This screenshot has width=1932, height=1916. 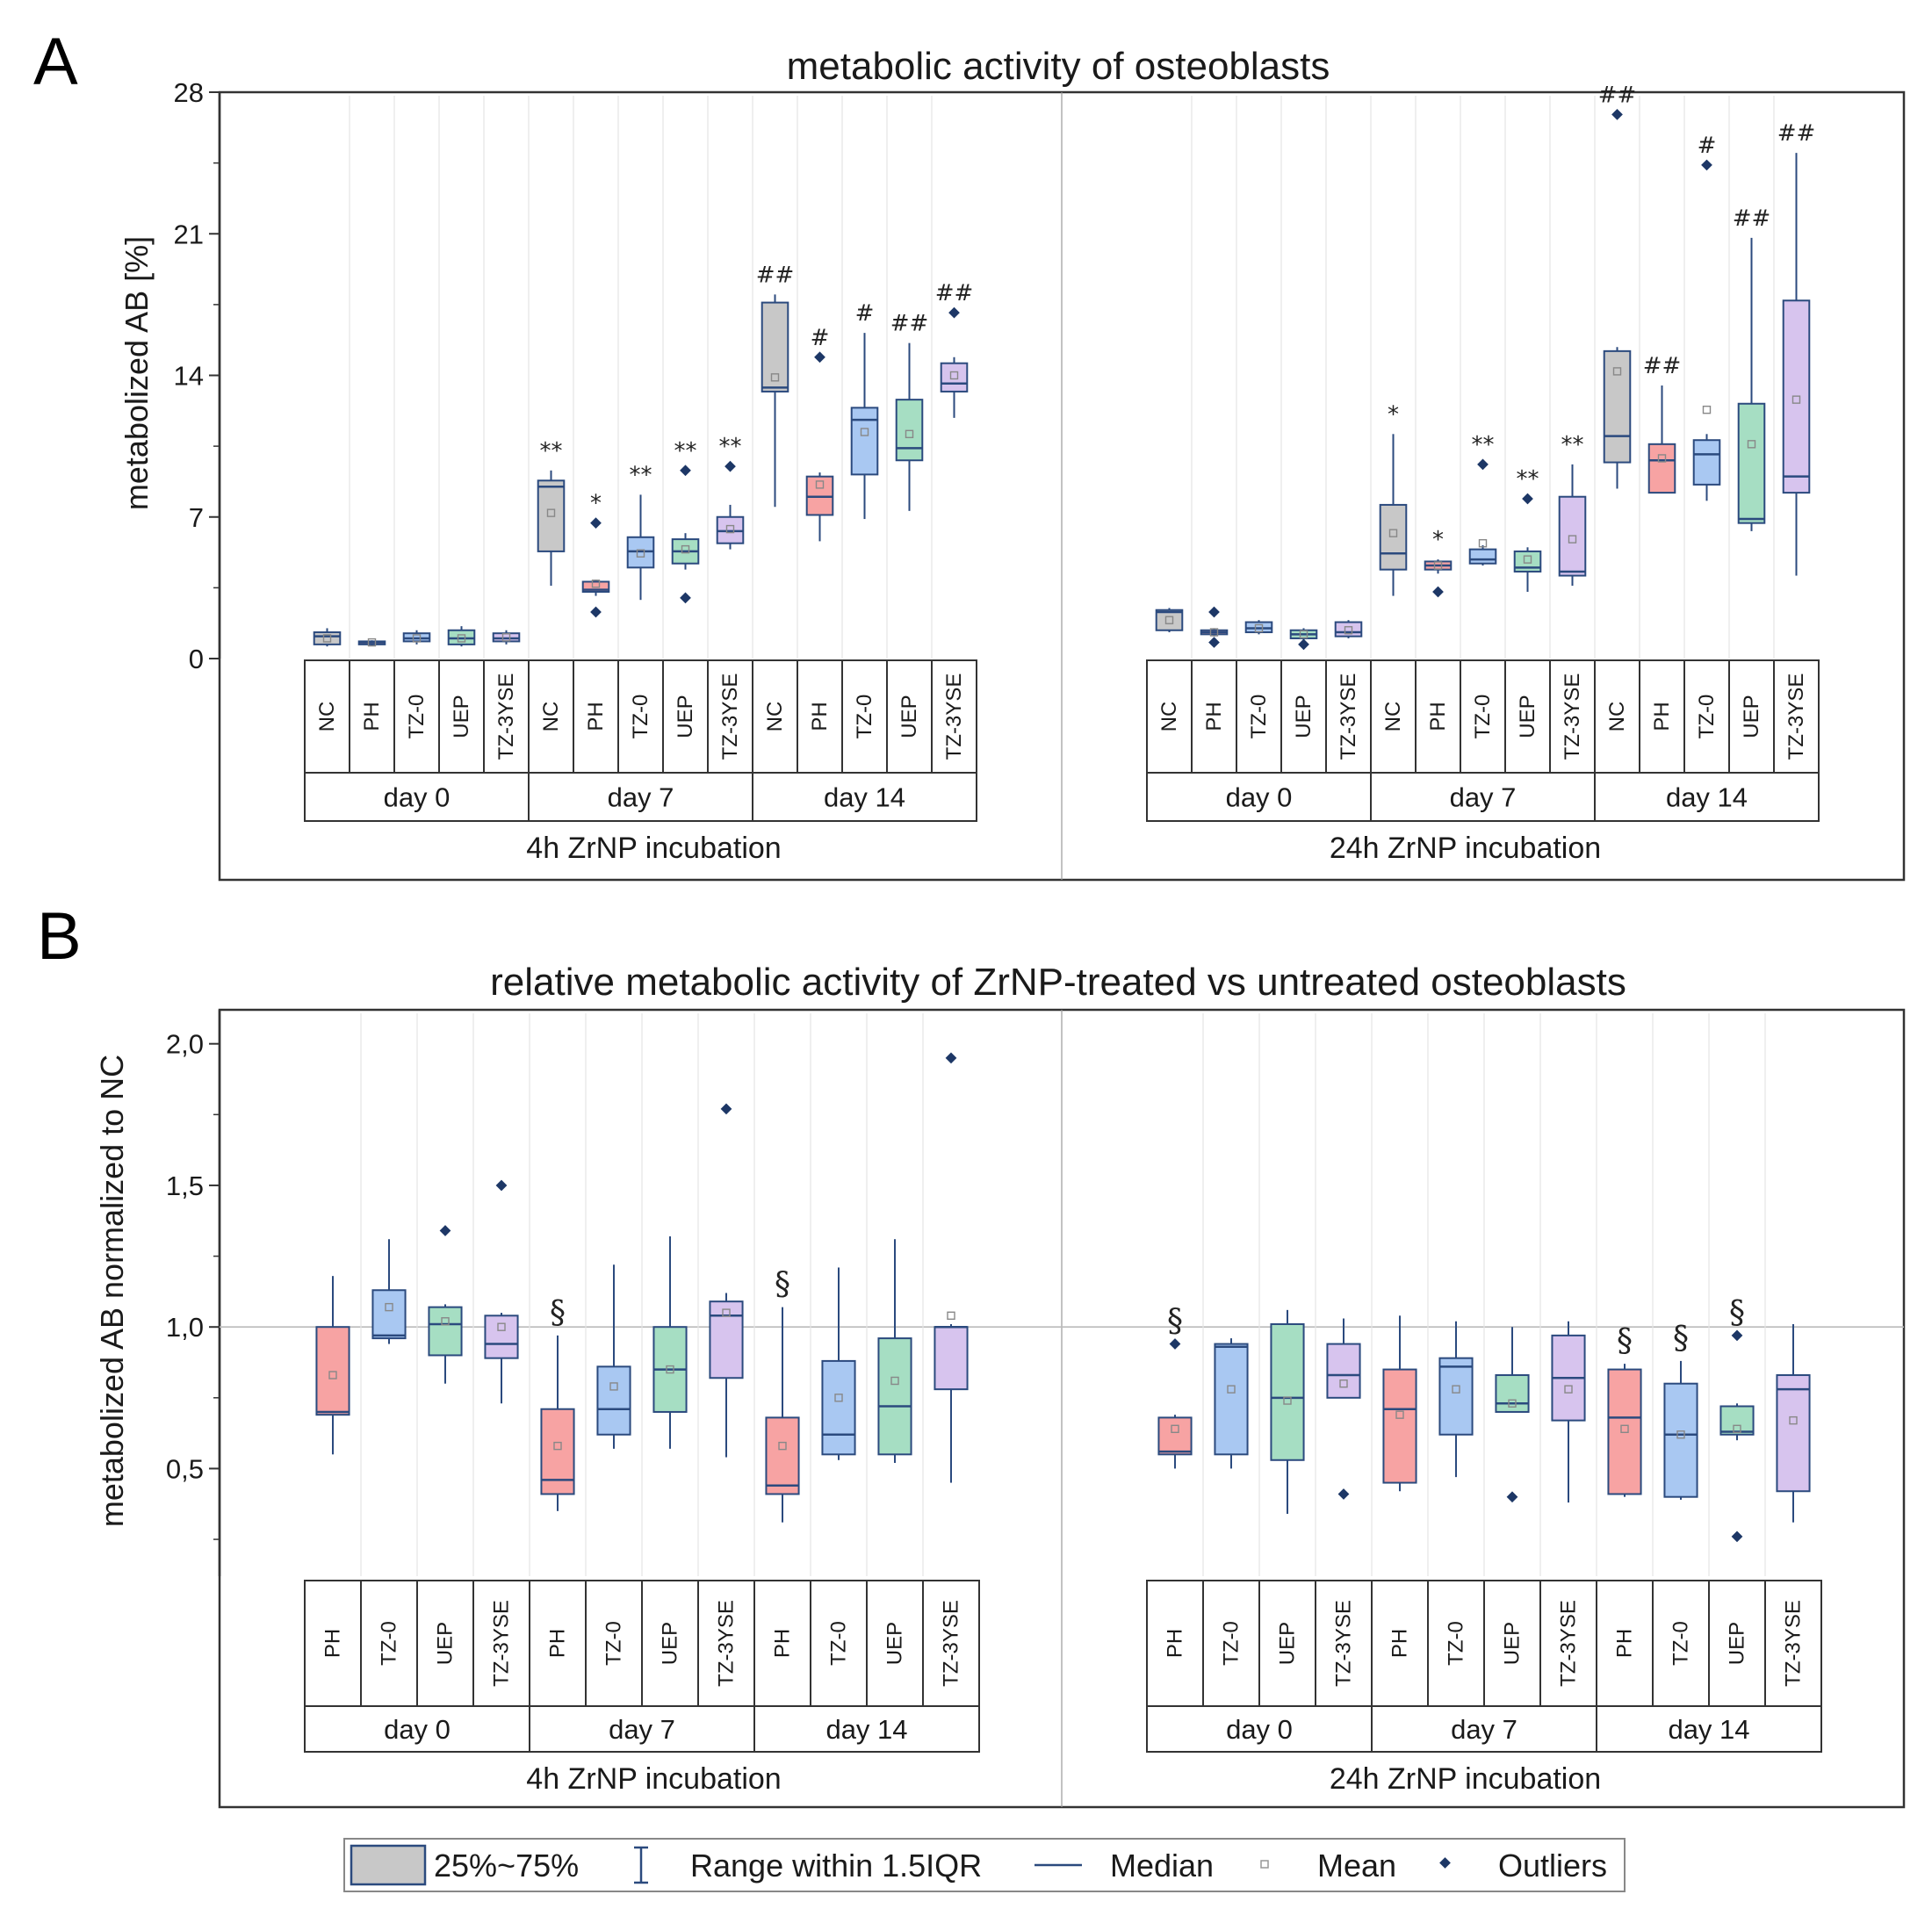 What do you see at coordinates (1445, 1863) in the screenshot?
I see `legend-outlier-marker` at bounding box center [1445, 1863].